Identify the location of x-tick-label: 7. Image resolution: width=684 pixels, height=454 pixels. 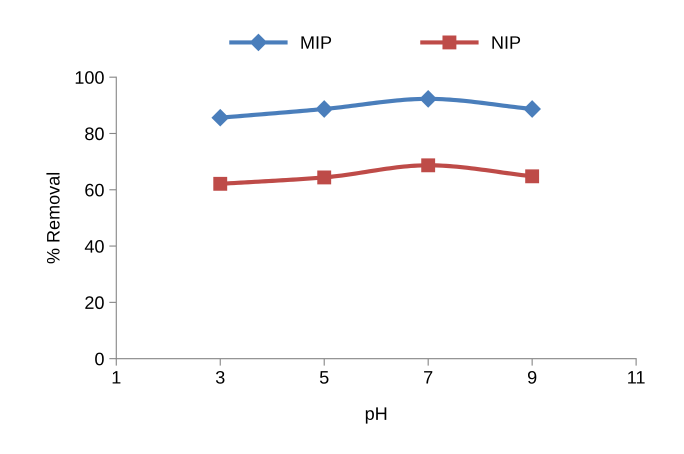
(428, 377).